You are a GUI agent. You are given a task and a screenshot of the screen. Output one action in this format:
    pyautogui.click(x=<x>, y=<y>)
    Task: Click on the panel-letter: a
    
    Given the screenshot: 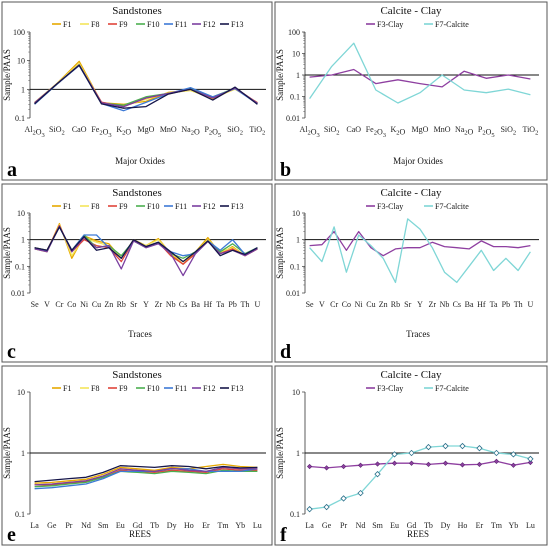 What is the action you would take?
    pyautogui.click(x=12, y=170)
    